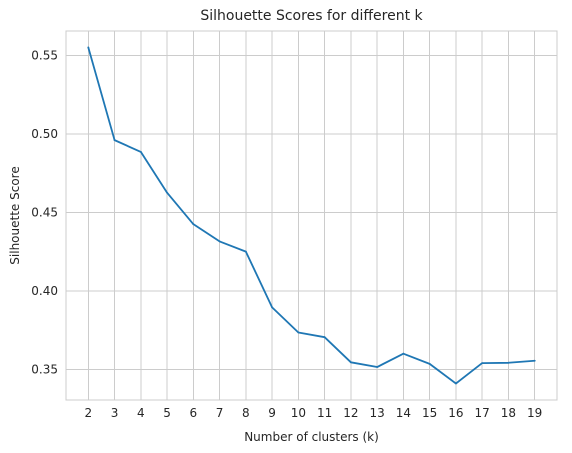 The image size is (572, 453). I want to click on x-tick-label: 14, so click(403, 413).